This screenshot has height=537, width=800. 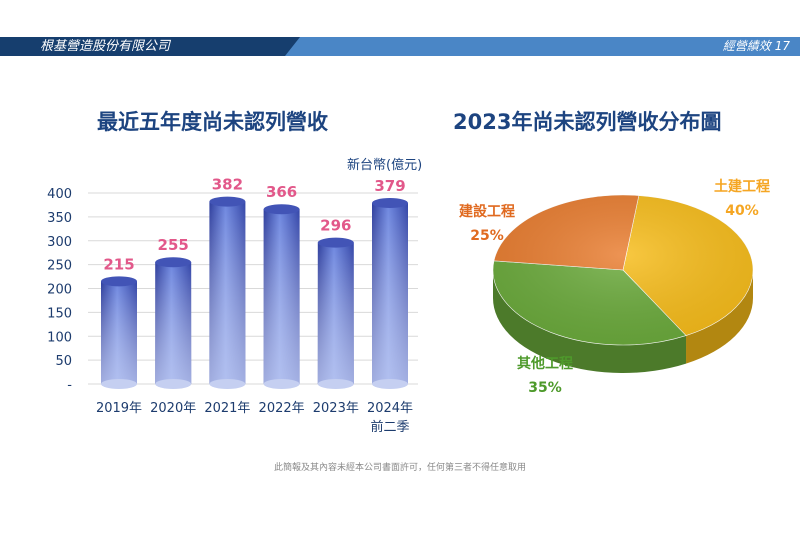 I want to click on y-tick-label: 400, so click(x=59, y=194).